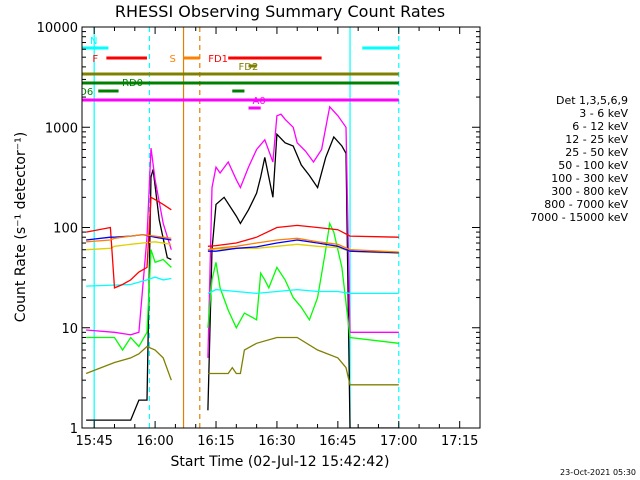  What do you see at coordinates (232, 74) in the screenshot?
I see `state-bars: N S F FD1 FD2 RD0 RD6 A1 A0` at bounding box center [232, 74].